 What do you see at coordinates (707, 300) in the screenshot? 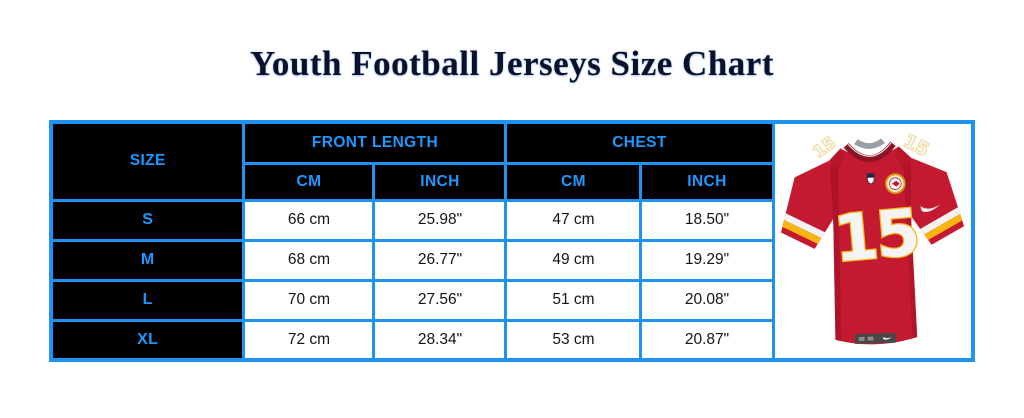
I see `l-chest-inch: 20.08"` at bounding box center [707, 300].